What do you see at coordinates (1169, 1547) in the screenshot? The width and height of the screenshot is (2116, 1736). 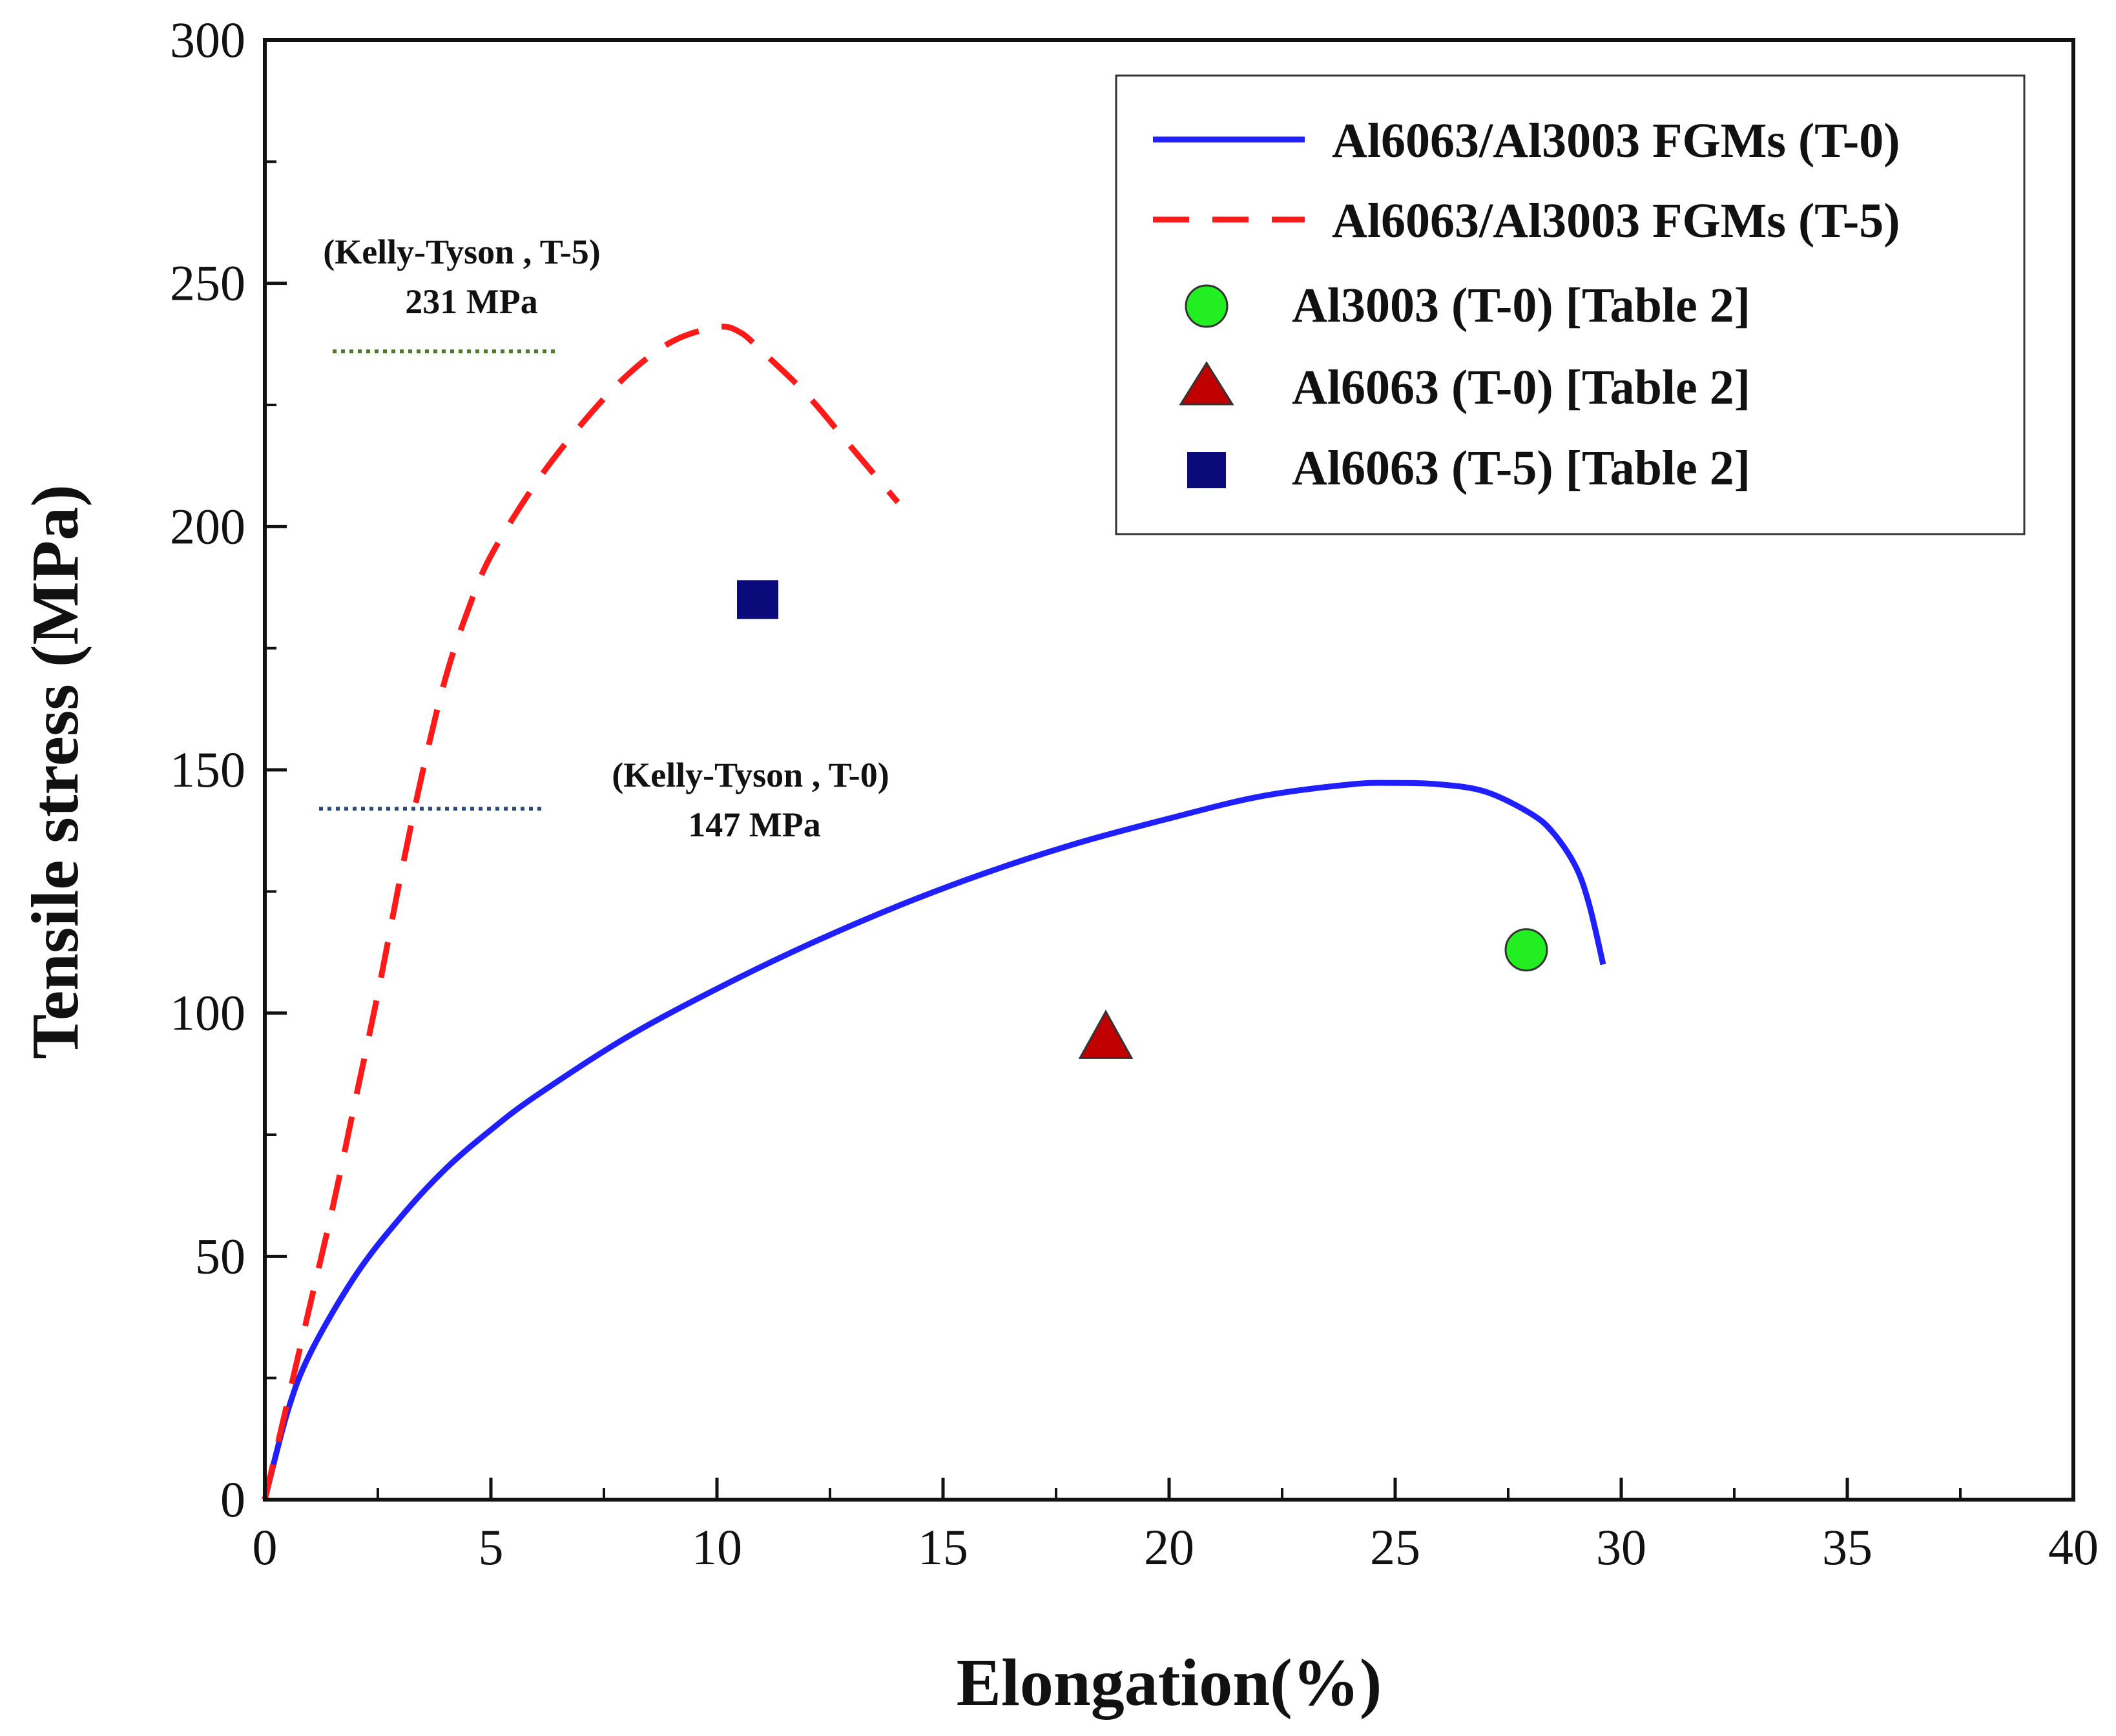 I see `x-tick-label: 20` at bounding box center [1169, 1547].